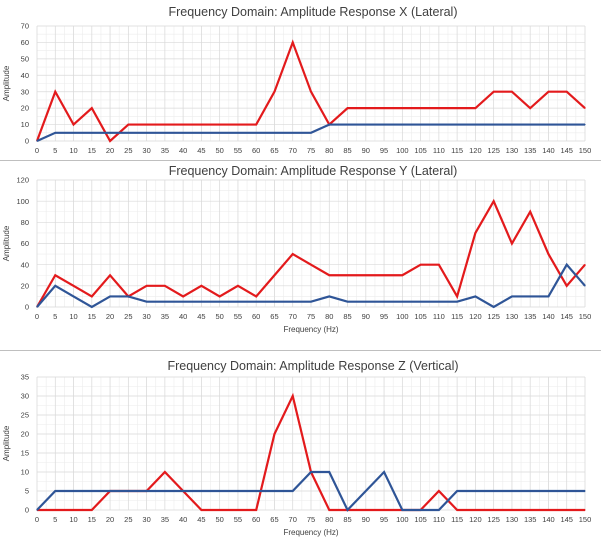  I want to click on y-tick-label: 15, so click(25, 453).